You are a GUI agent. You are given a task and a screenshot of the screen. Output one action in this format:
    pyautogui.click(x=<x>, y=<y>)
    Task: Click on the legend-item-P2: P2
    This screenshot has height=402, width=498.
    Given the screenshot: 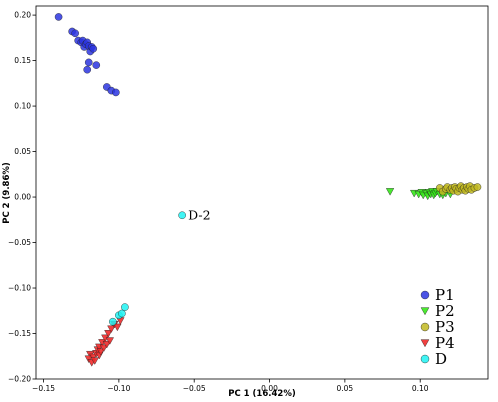 What is the action you would take?
    pyautogui.click(x=437, y=311)
    